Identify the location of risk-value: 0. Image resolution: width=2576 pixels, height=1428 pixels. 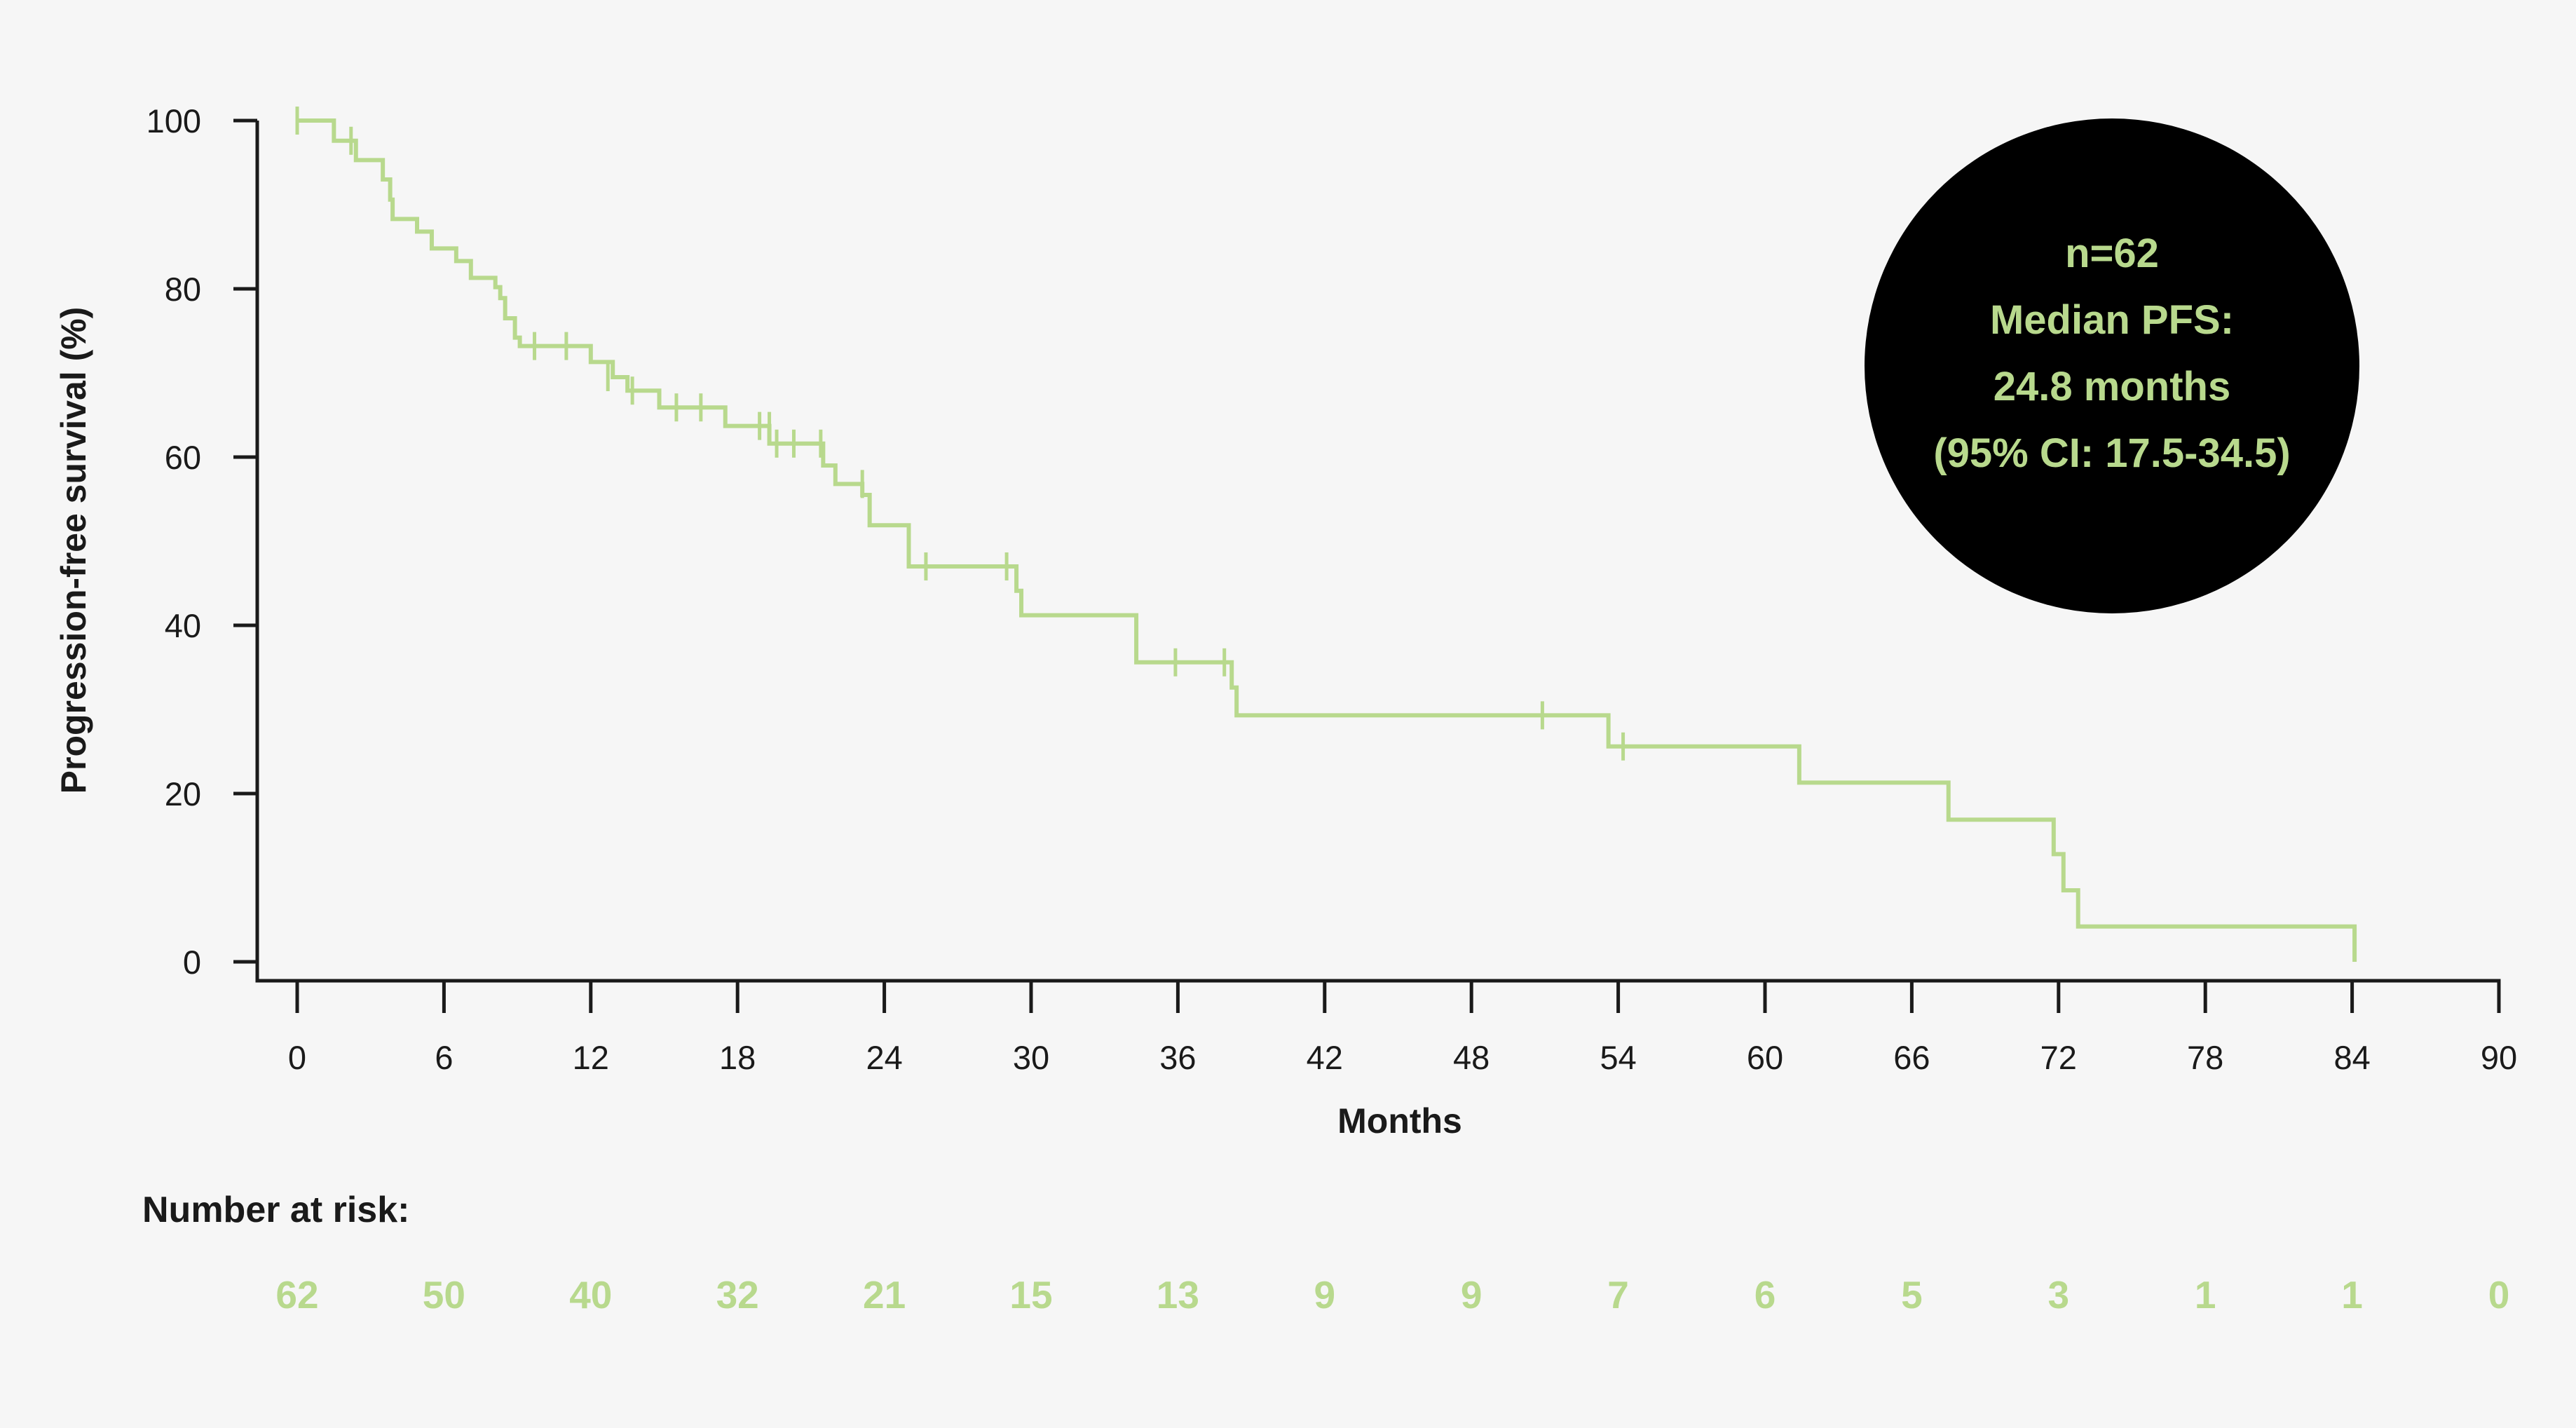
(2499, 1295).